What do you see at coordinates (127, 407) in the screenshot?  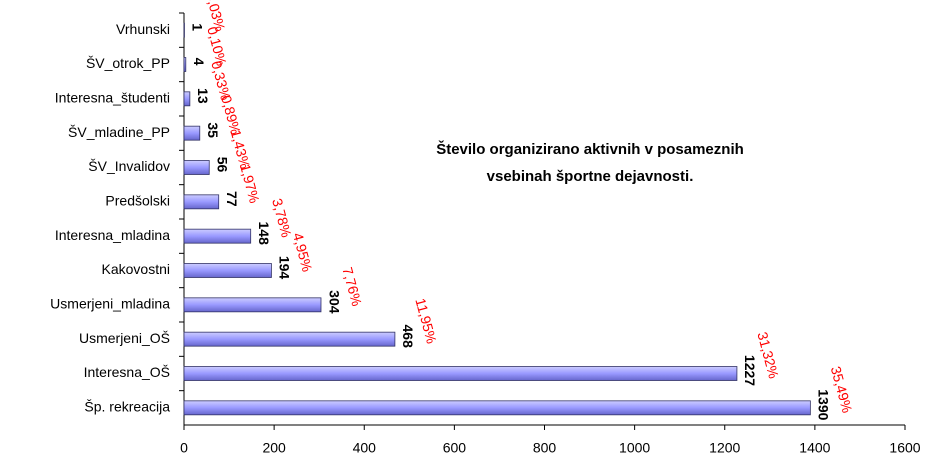 I see `y-tick-label: Šp. rekreacija` at bounding box center [127, 407].